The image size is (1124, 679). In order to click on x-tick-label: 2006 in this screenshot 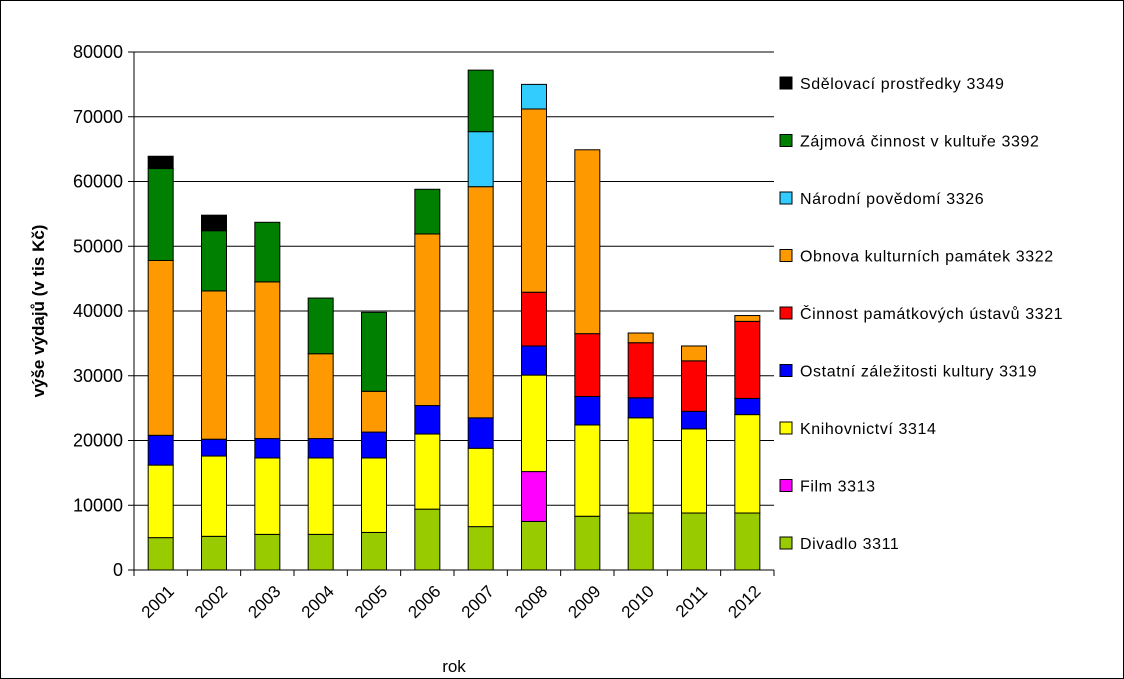, I will do `click(424, 602)`.